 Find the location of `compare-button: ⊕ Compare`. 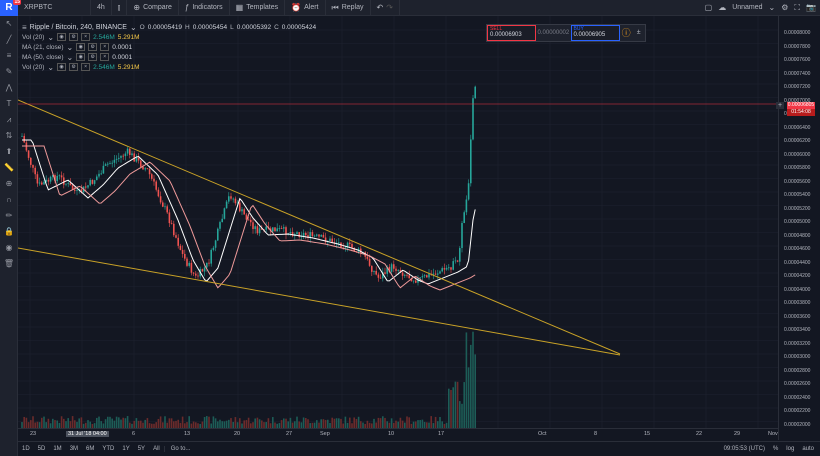

compare-button: ⊕ Compare is located at coordinates (153, 8).